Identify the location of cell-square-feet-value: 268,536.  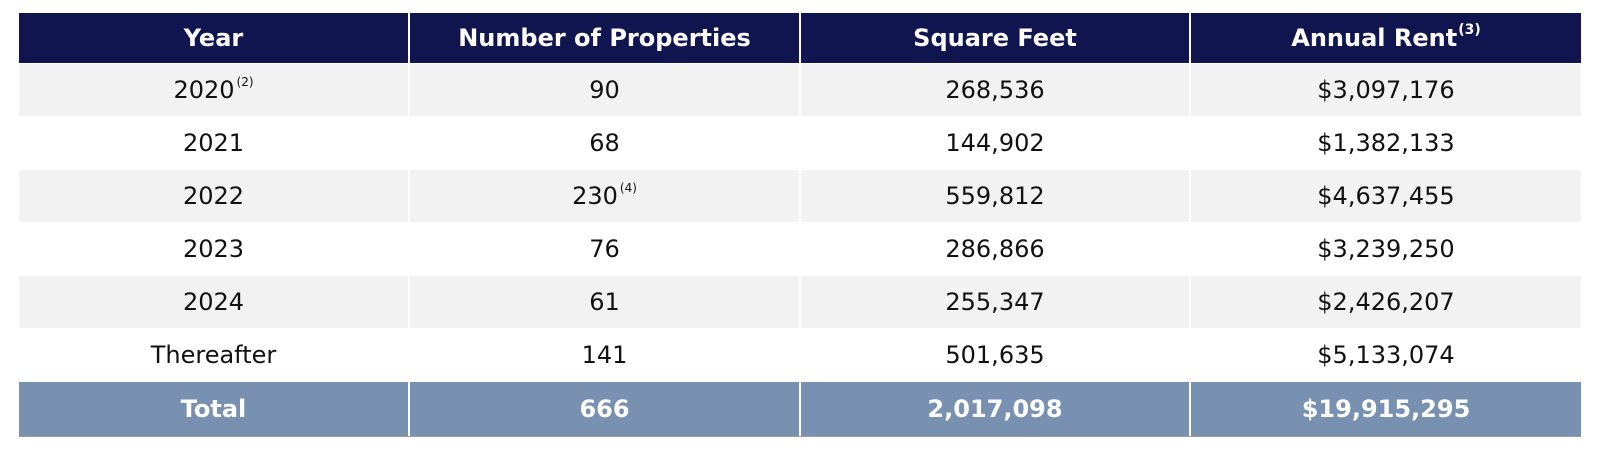
(995, 90).